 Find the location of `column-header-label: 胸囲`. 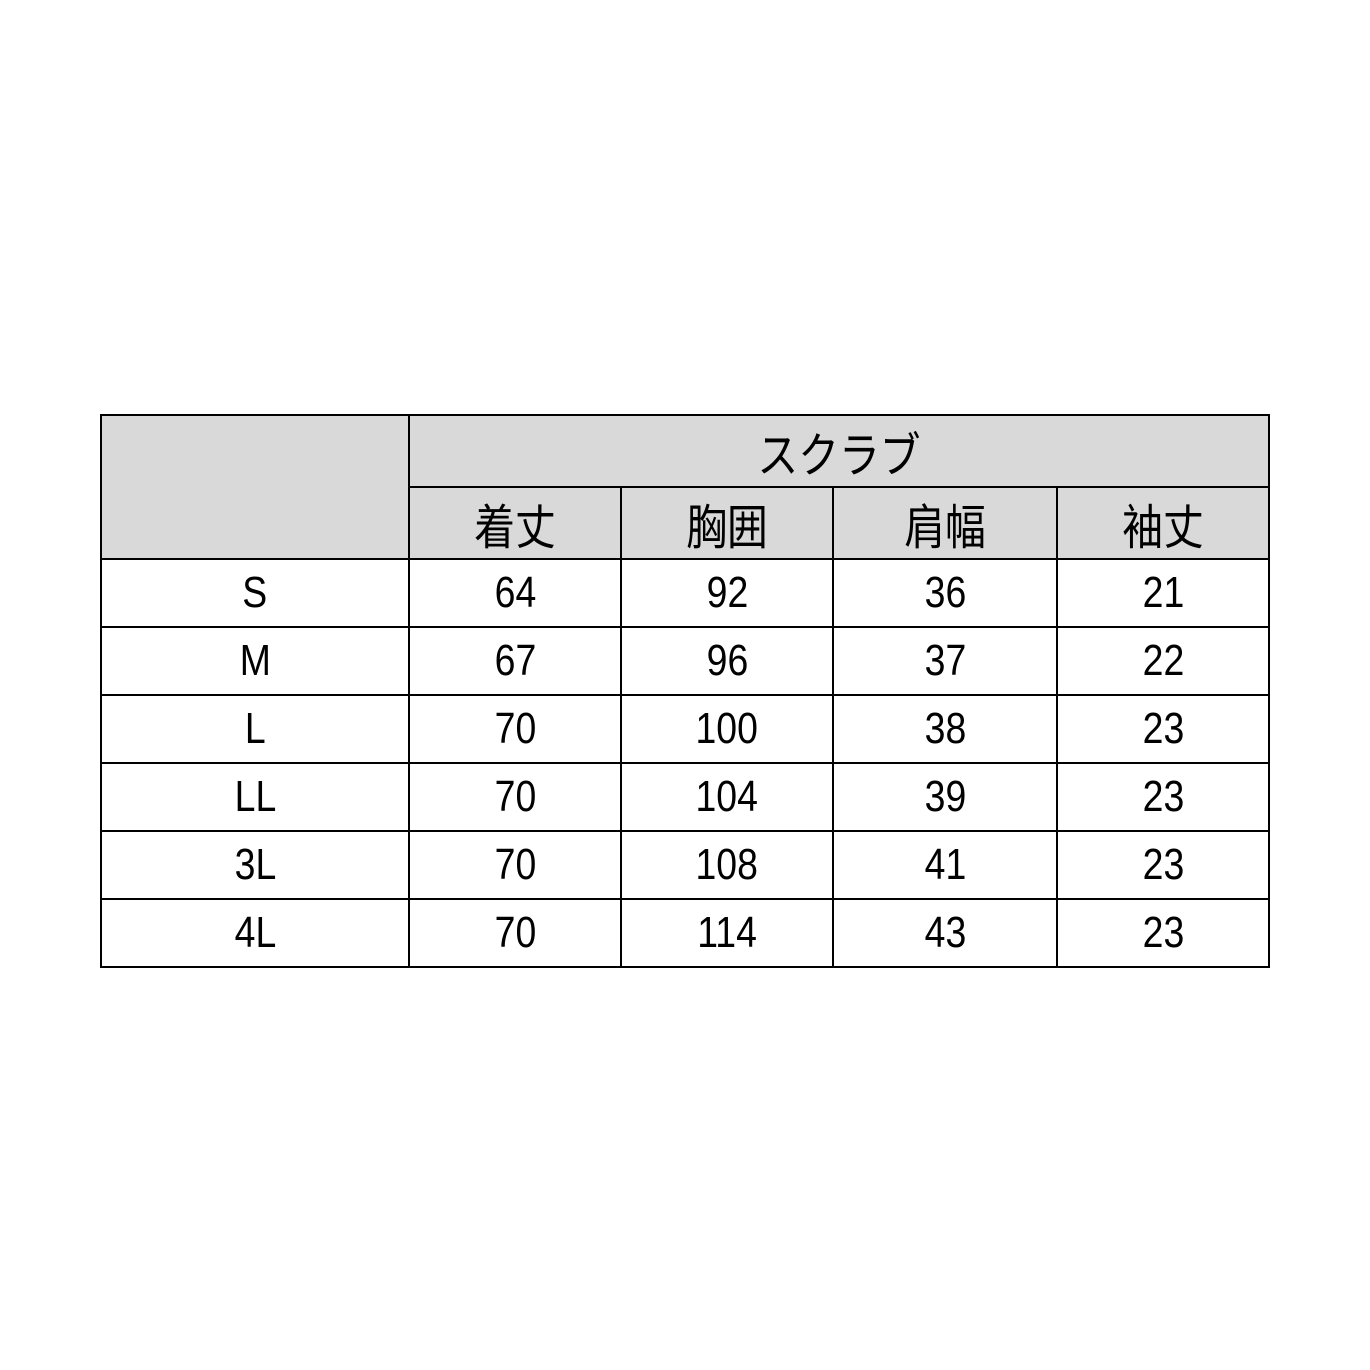

column-header-label: 胸囲 is located at coordinates (727, 528).